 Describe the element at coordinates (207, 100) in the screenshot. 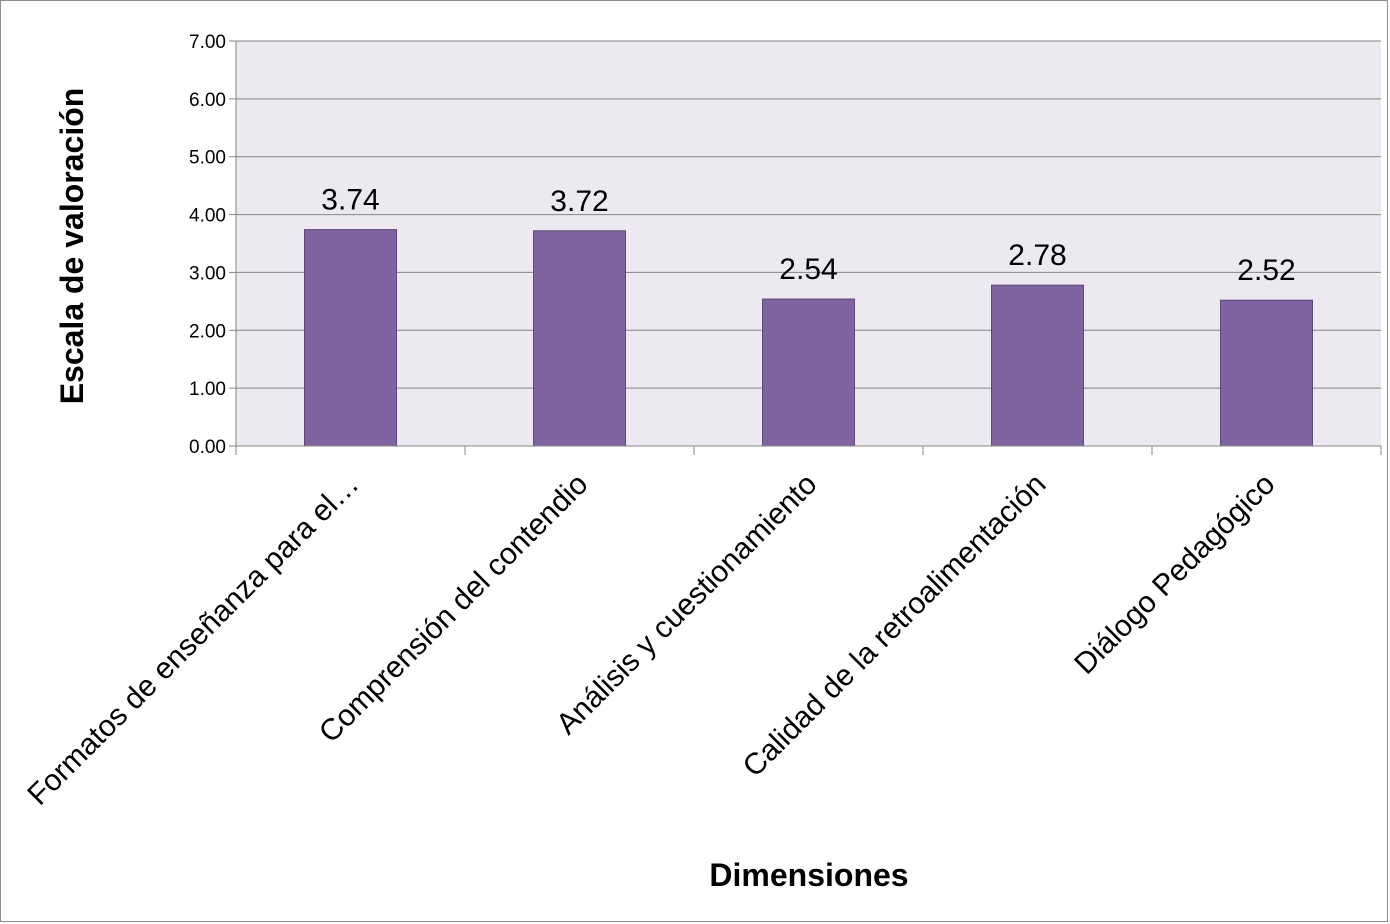

I see `y-tick-label: 6.00` at that location.